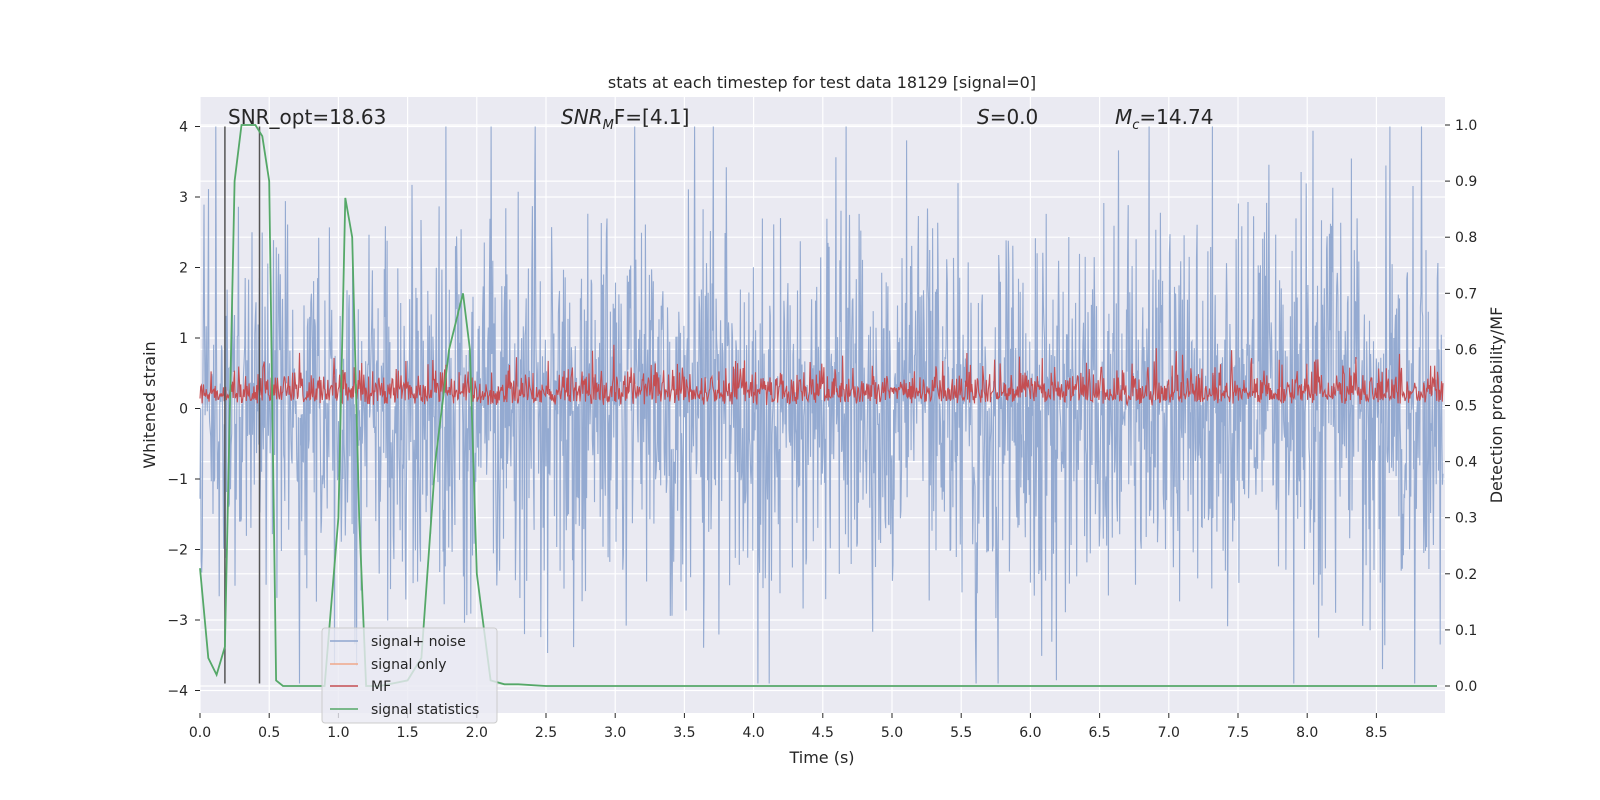 Image resolution: width=1600 pixels, height=800 pixels. What do you see at coordinates (1376, 733) in the screenshot?
I see `x-tick-label: 8.5` at bounding box center [1376, 733].